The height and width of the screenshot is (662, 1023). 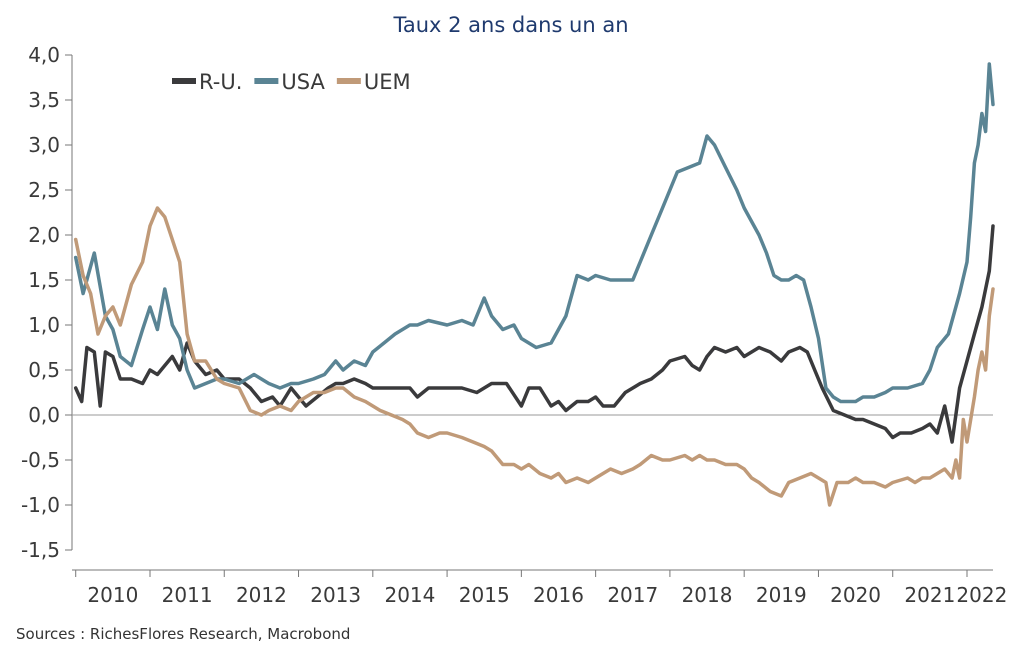 I want to click on legend-label: R-U., so click(x=220, y=82).